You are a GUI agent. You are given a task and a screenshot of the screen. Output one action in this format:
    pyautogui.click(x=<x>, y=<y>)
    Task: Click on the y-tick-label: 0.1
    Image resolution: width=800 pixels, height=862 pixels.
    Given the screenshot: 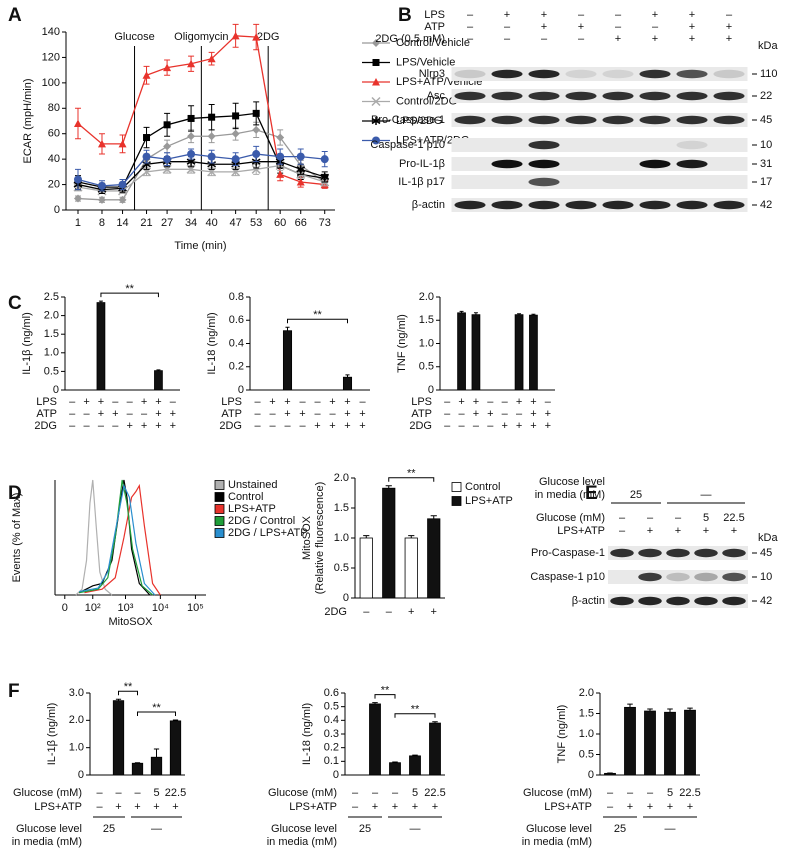 What is the action you would take?
    pyautogui.click(x=331, y=761)
    